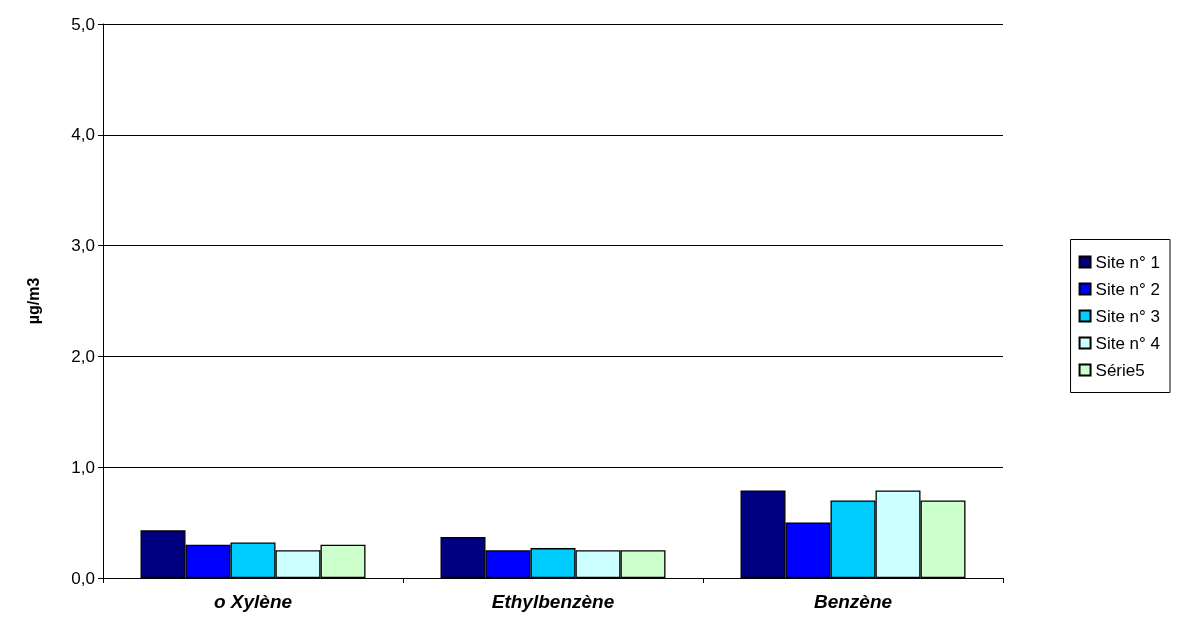  What do you see at coordinates (83, 356) in the screenshot?
I see `y-tick-label: 2,0` at bounding box center [83, 356].